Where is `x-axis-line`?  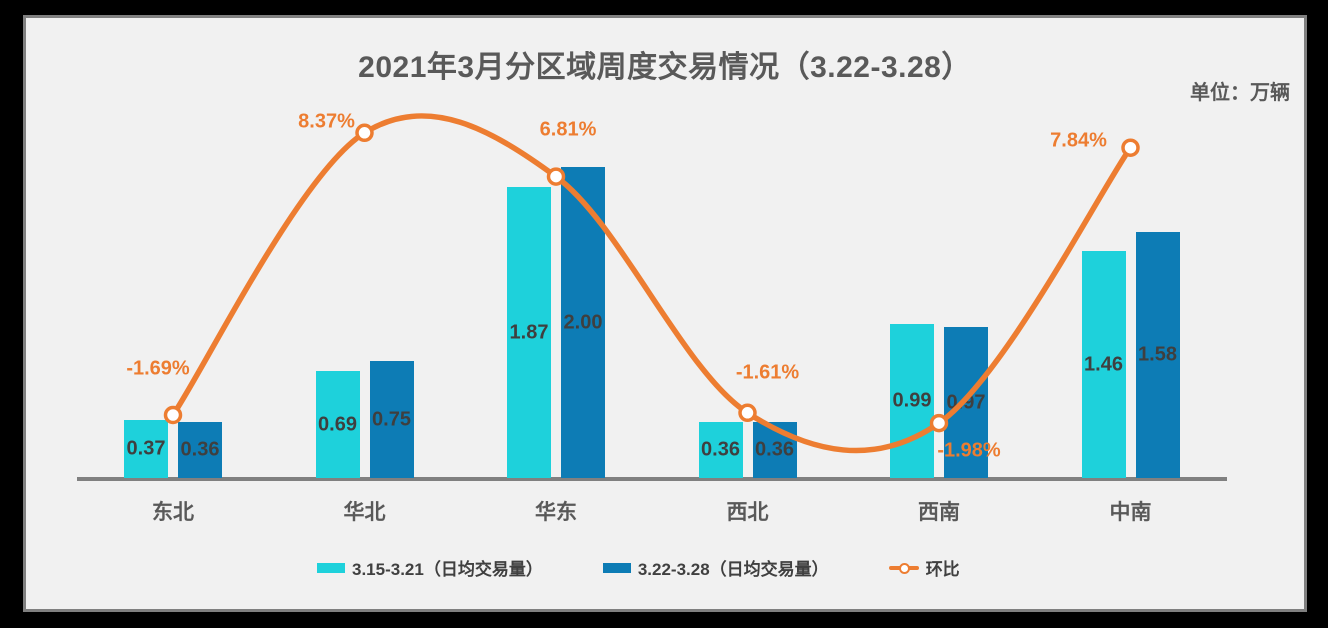
x-axis-line is located at coordinates (652, 479).